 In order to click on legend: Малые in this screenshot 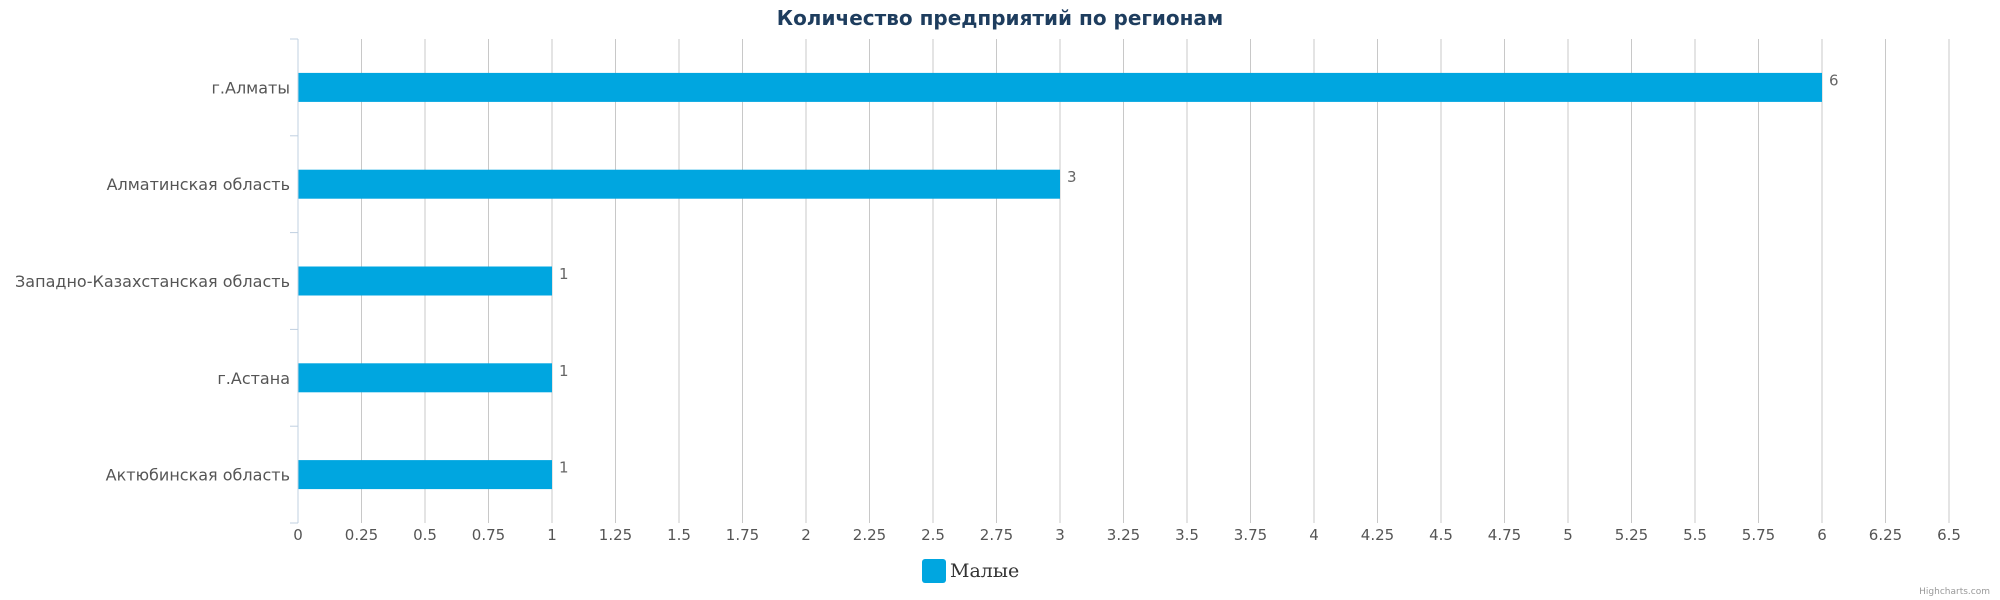, I will do `click(970, 571)`.